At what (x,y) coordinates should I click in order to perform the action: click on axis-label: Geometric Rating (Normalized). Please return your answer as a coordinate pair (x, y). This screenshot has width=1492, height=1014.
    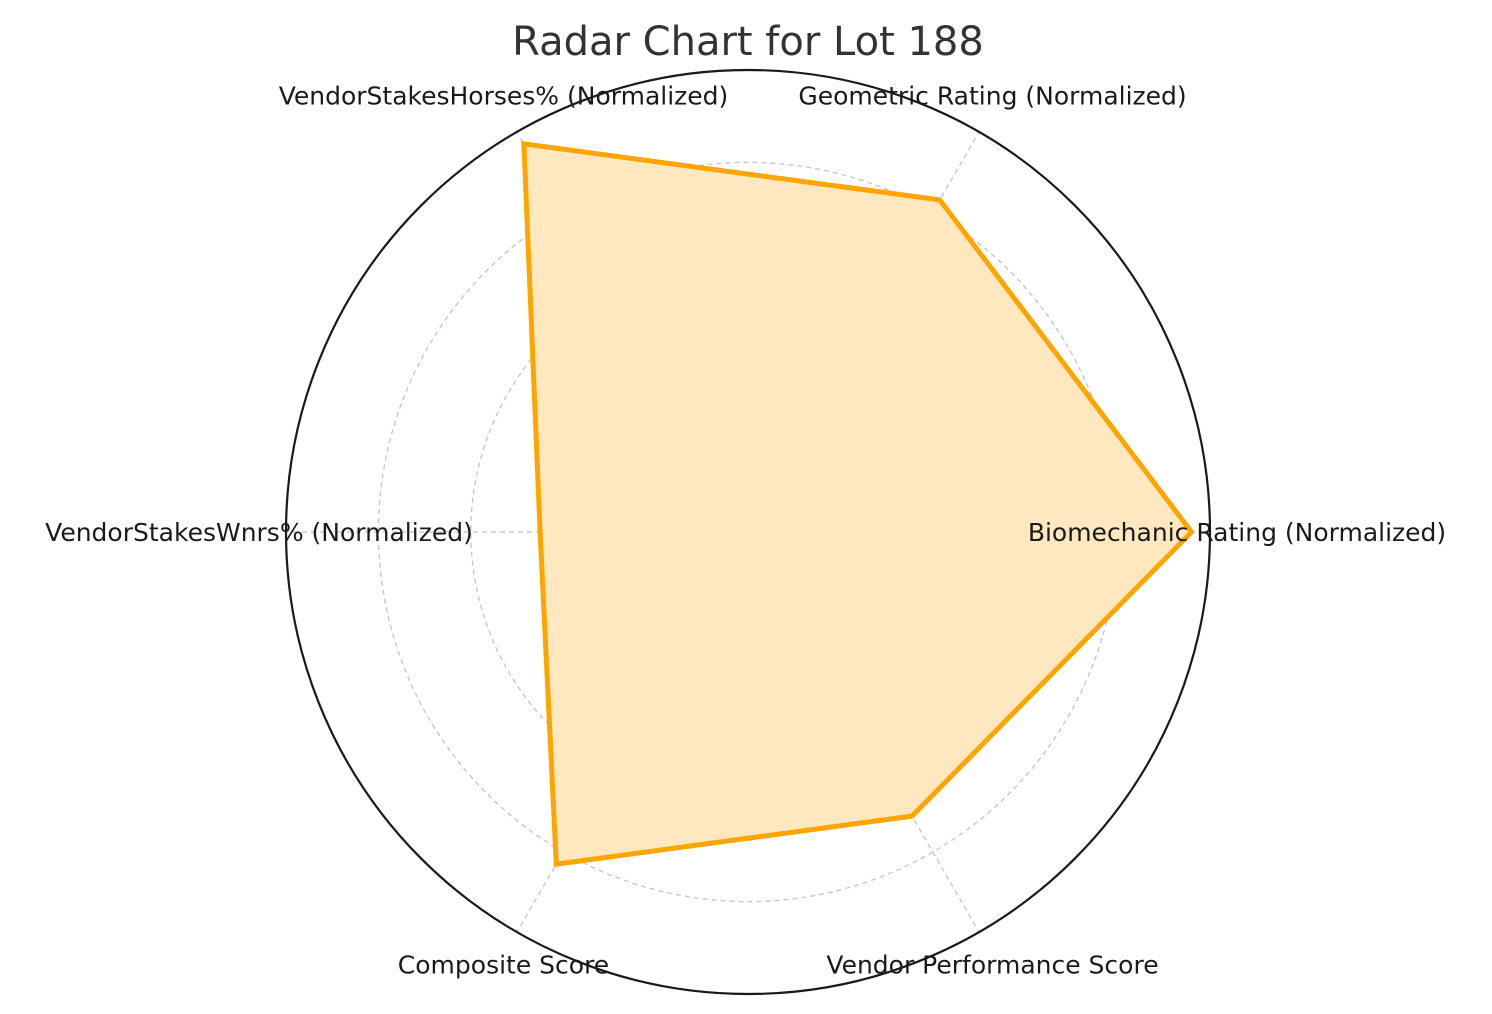
    Looking at the image, I should click on (992, 96).